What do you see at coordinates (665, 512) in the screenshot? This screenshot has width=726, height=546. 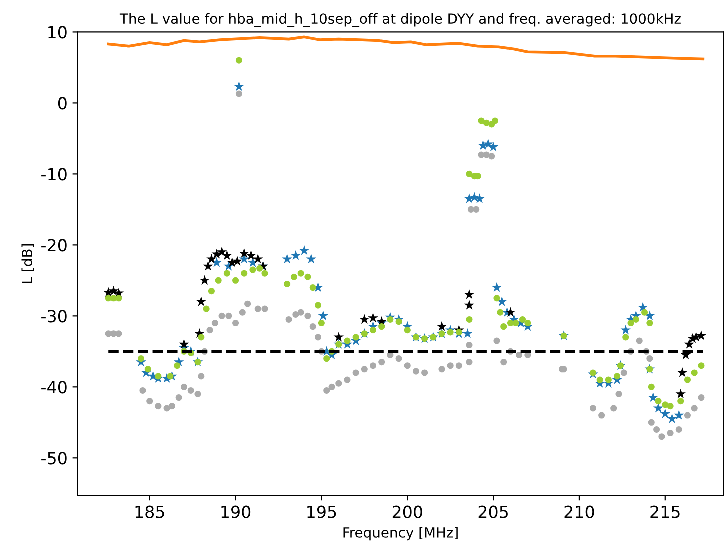 I see `x-tick-label: 215` at bounding box center [665, 512].